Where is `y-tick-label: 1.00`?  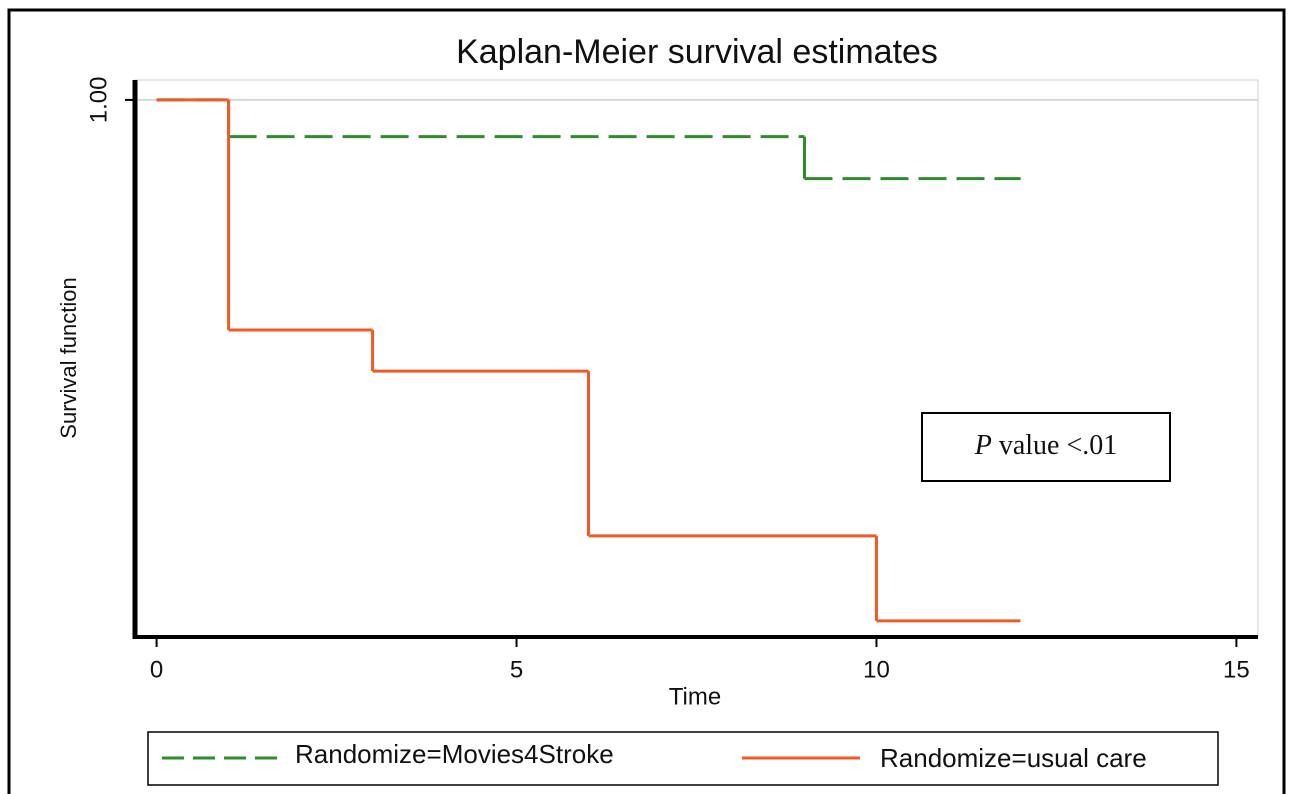 y-tick-label: 1.00 is located at coordinates (98, 100).